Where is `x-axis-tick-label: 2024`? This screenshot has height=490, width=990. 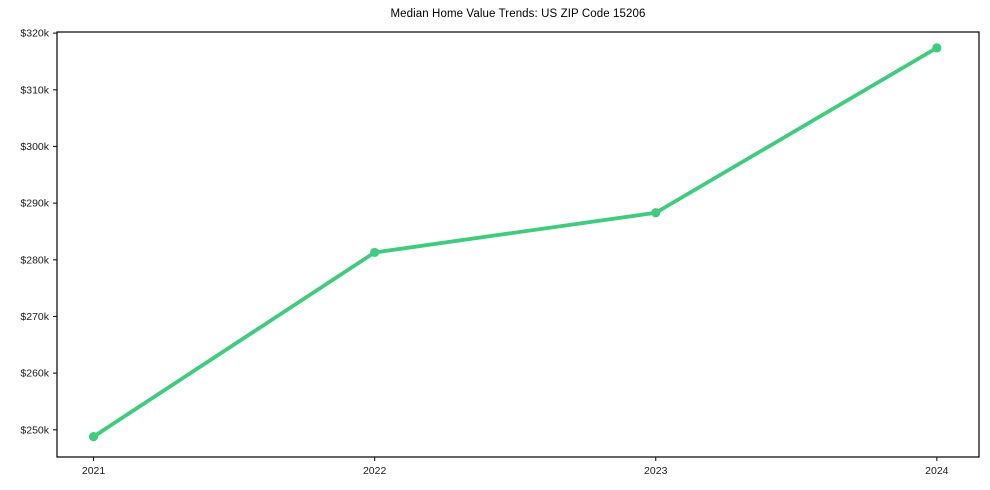
x-axis-tick-label: 2024 is located at coordinates (937, 471).